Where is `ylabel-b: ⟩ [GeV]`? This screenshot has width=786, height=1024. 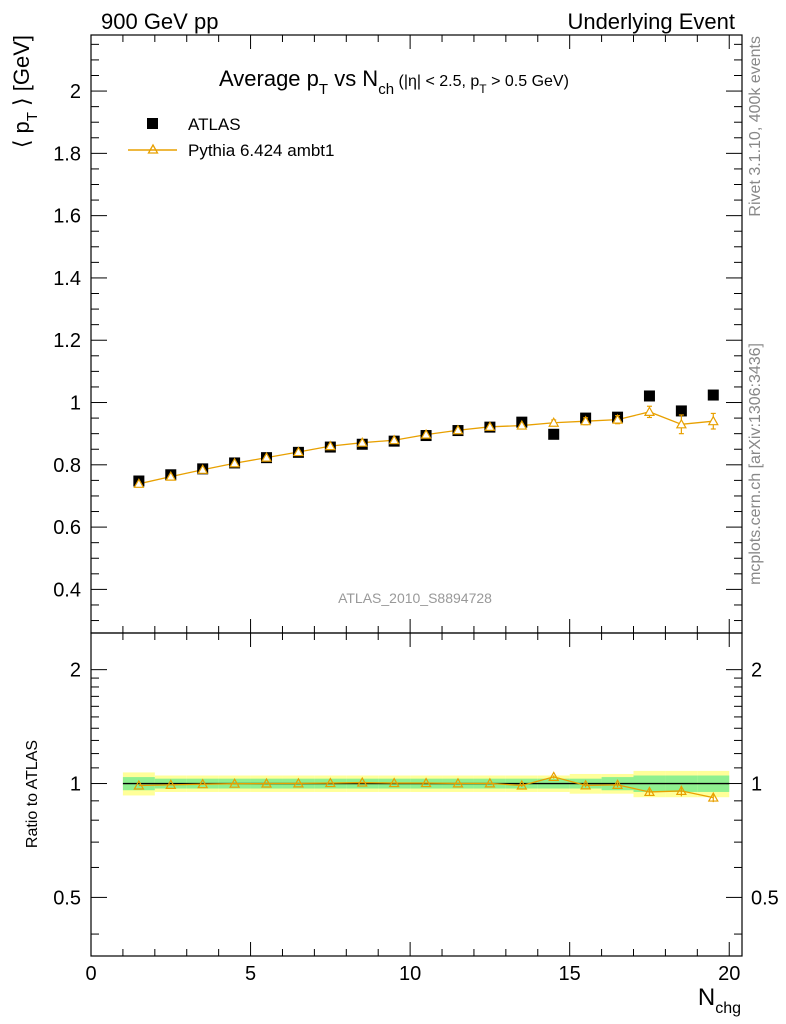 ylabel-b: ⟩ [GeV] is located at coordinates (21, 73).